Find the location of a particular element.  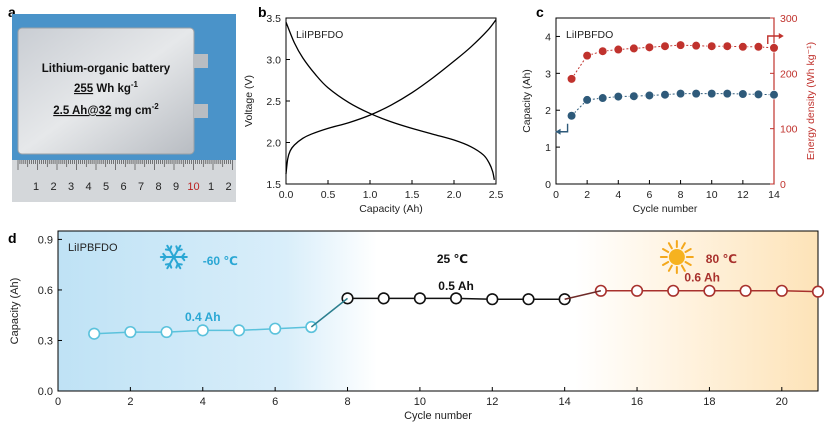

battery-tab-bottom is located at coordinates (201, 111).